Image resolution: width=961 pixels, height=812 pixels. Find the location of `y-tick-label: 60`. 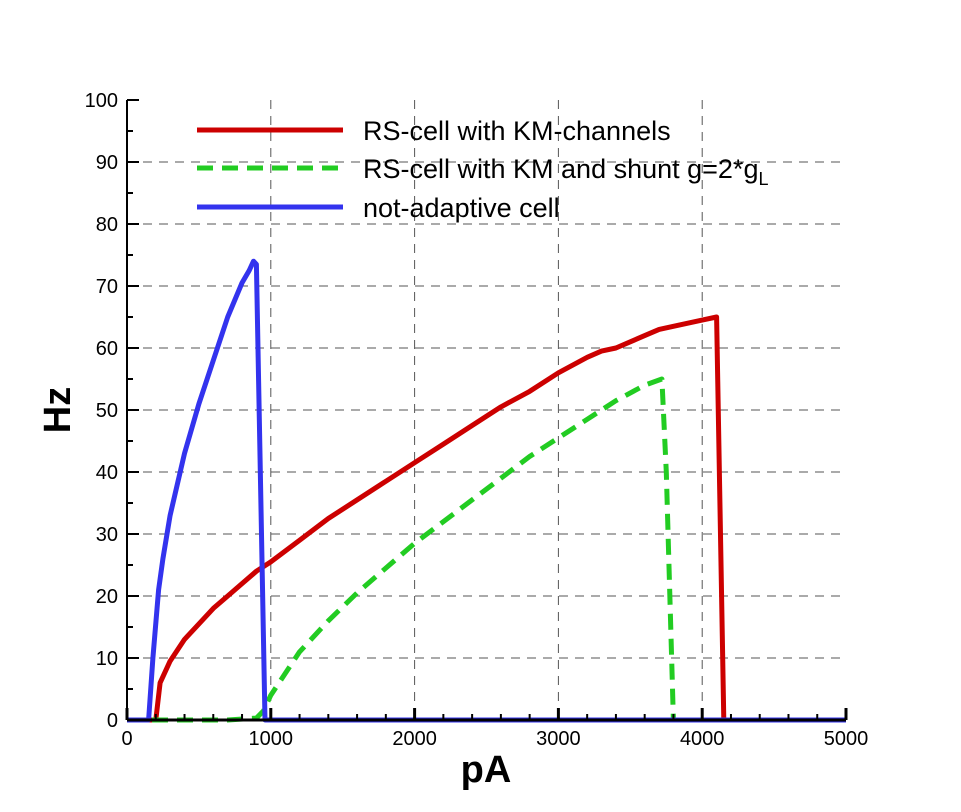

y-tick-label: 60 is located at coordinates (107, 349).